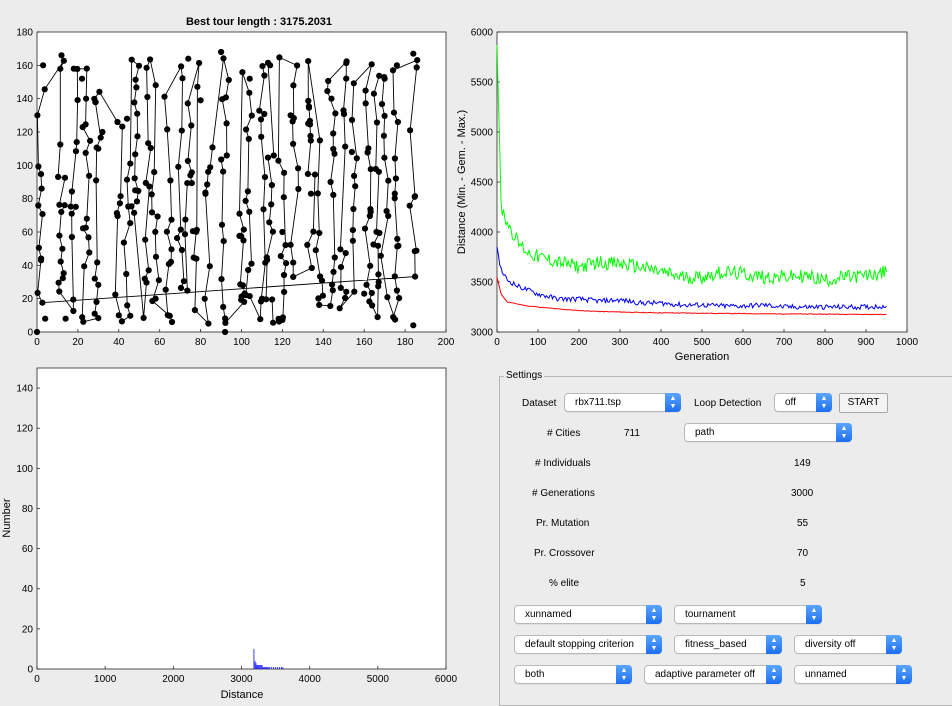  I want to click on max-distance-line, so click(691, 166).